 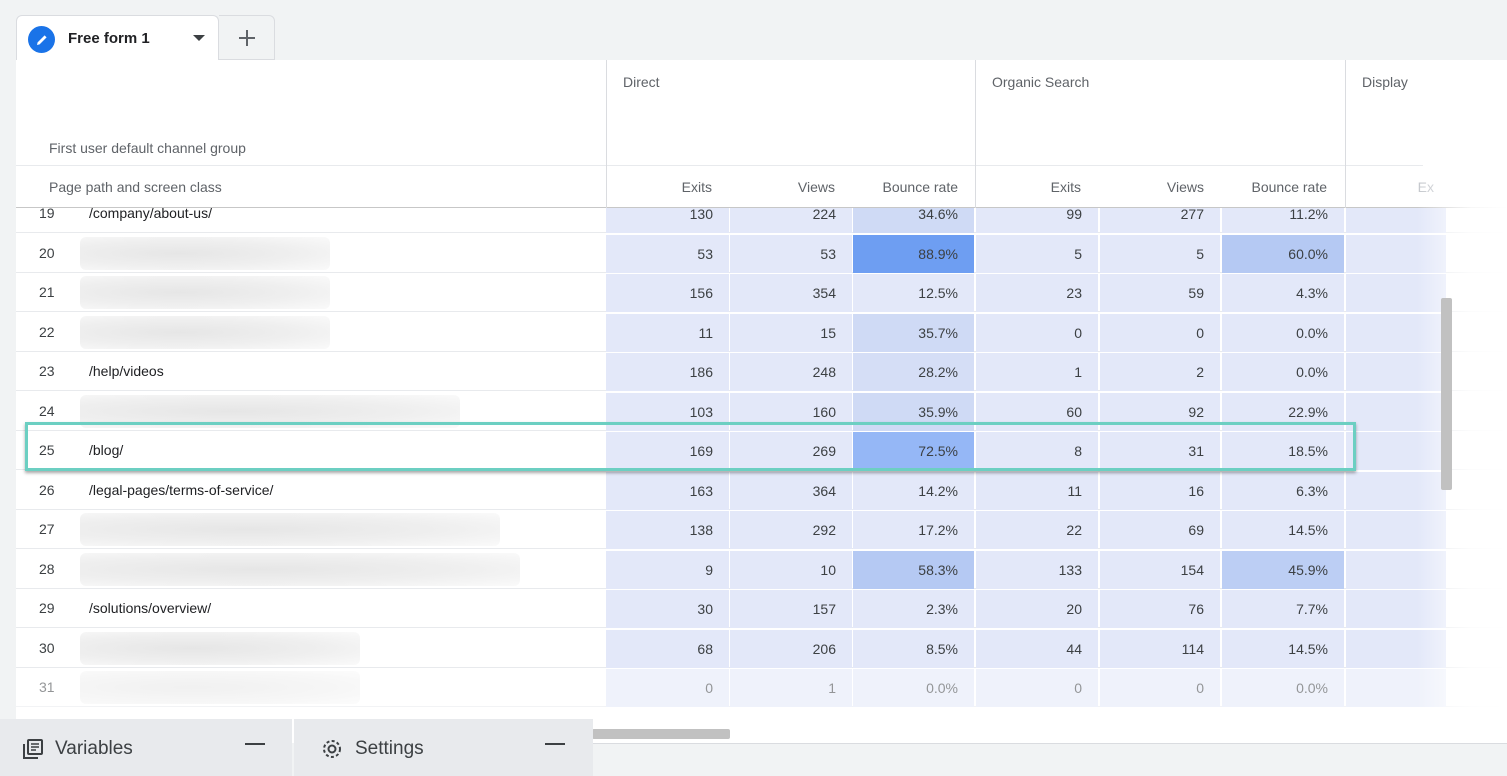 What do you see at coordinates (791, 332) in the screenshot?
I see `direct-views-cell: 15` at bounding box center [791, 332].